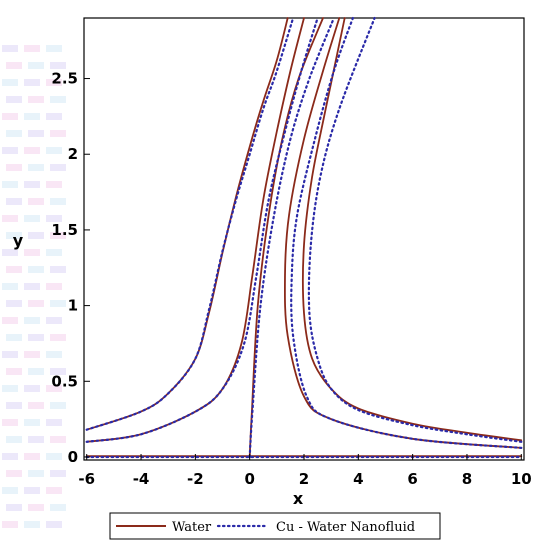 This screenshot has height=550, width=540. I want to click on x-tick-label: 8, so click(467, 479).